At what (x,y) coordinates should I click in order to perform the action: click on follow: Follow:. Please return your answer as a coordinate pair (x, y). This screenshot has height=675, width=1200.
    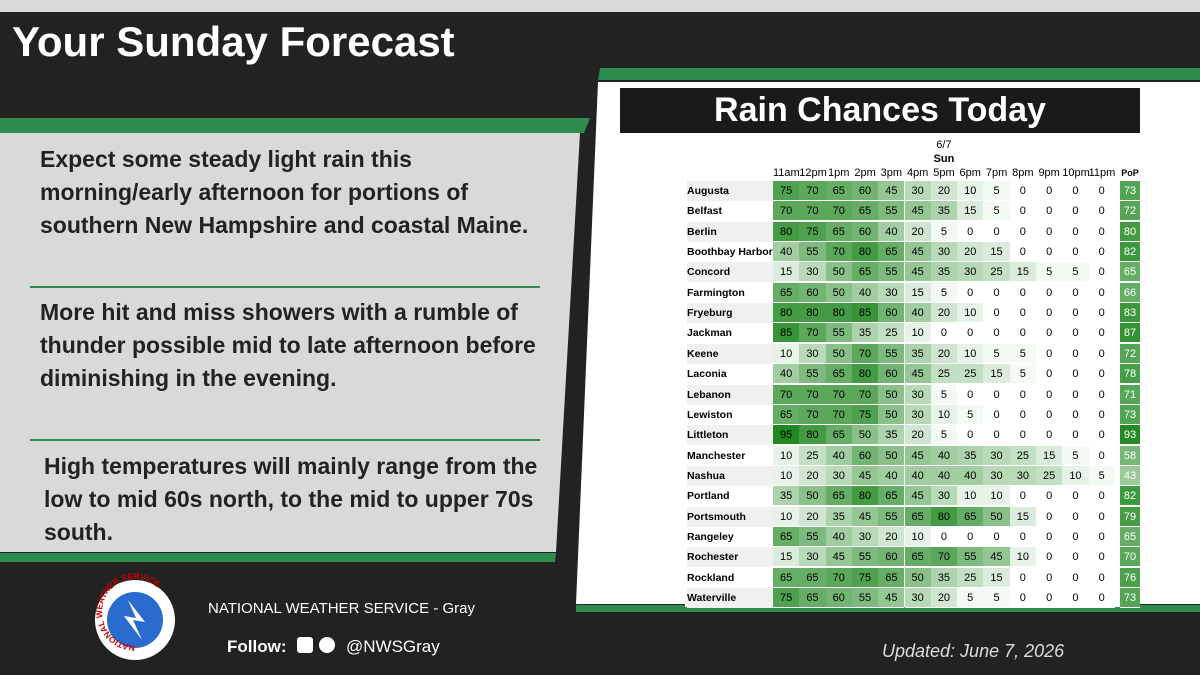
    Looking at the image, I should click on (257, 646).